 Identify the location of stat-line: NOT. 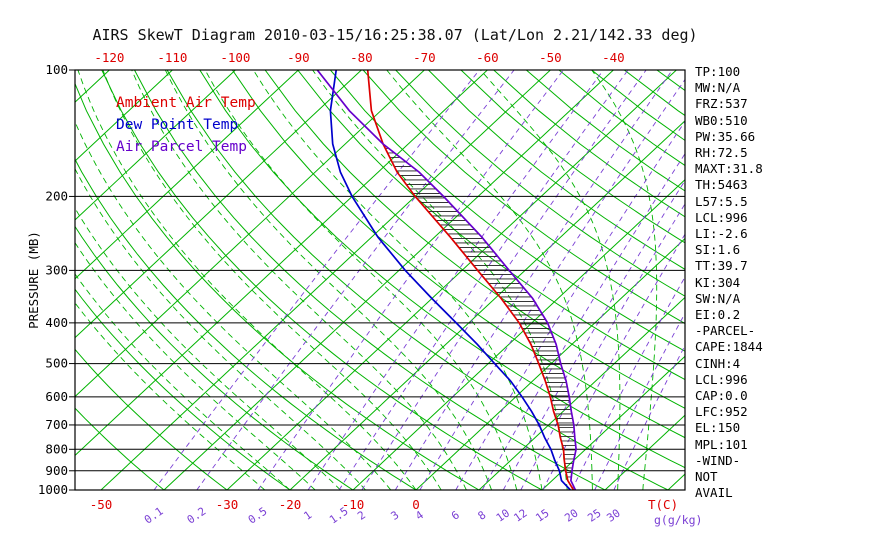
(706, 477).